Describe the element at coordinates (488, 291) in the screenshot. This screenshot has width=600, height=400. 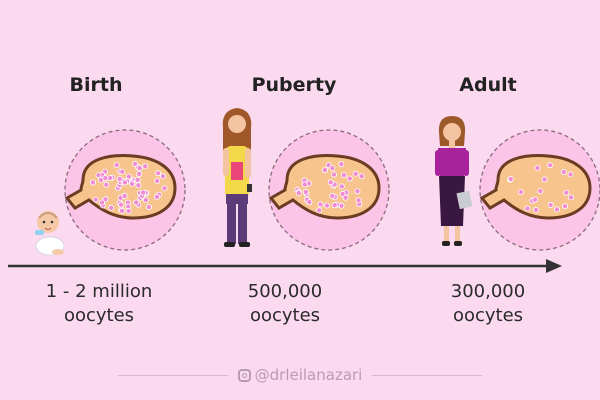
I see `count-value: 300,000` at that location.